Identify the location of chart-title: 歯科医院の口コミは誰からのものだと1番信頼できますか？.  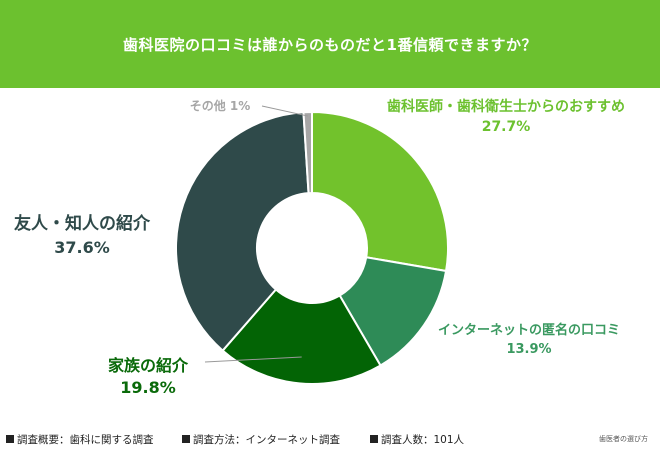
(330, 44).